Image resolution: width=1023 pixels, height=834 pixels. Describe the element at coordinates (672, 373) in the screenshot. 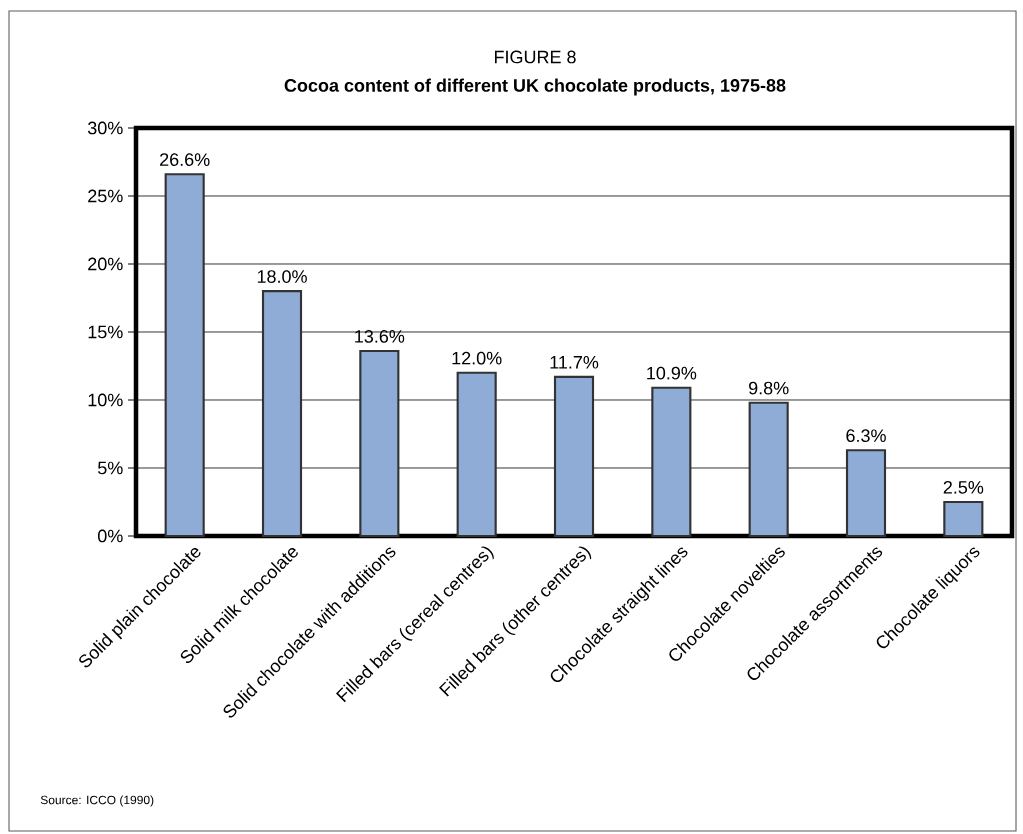

I see `data-label: 10.9%` at that location.